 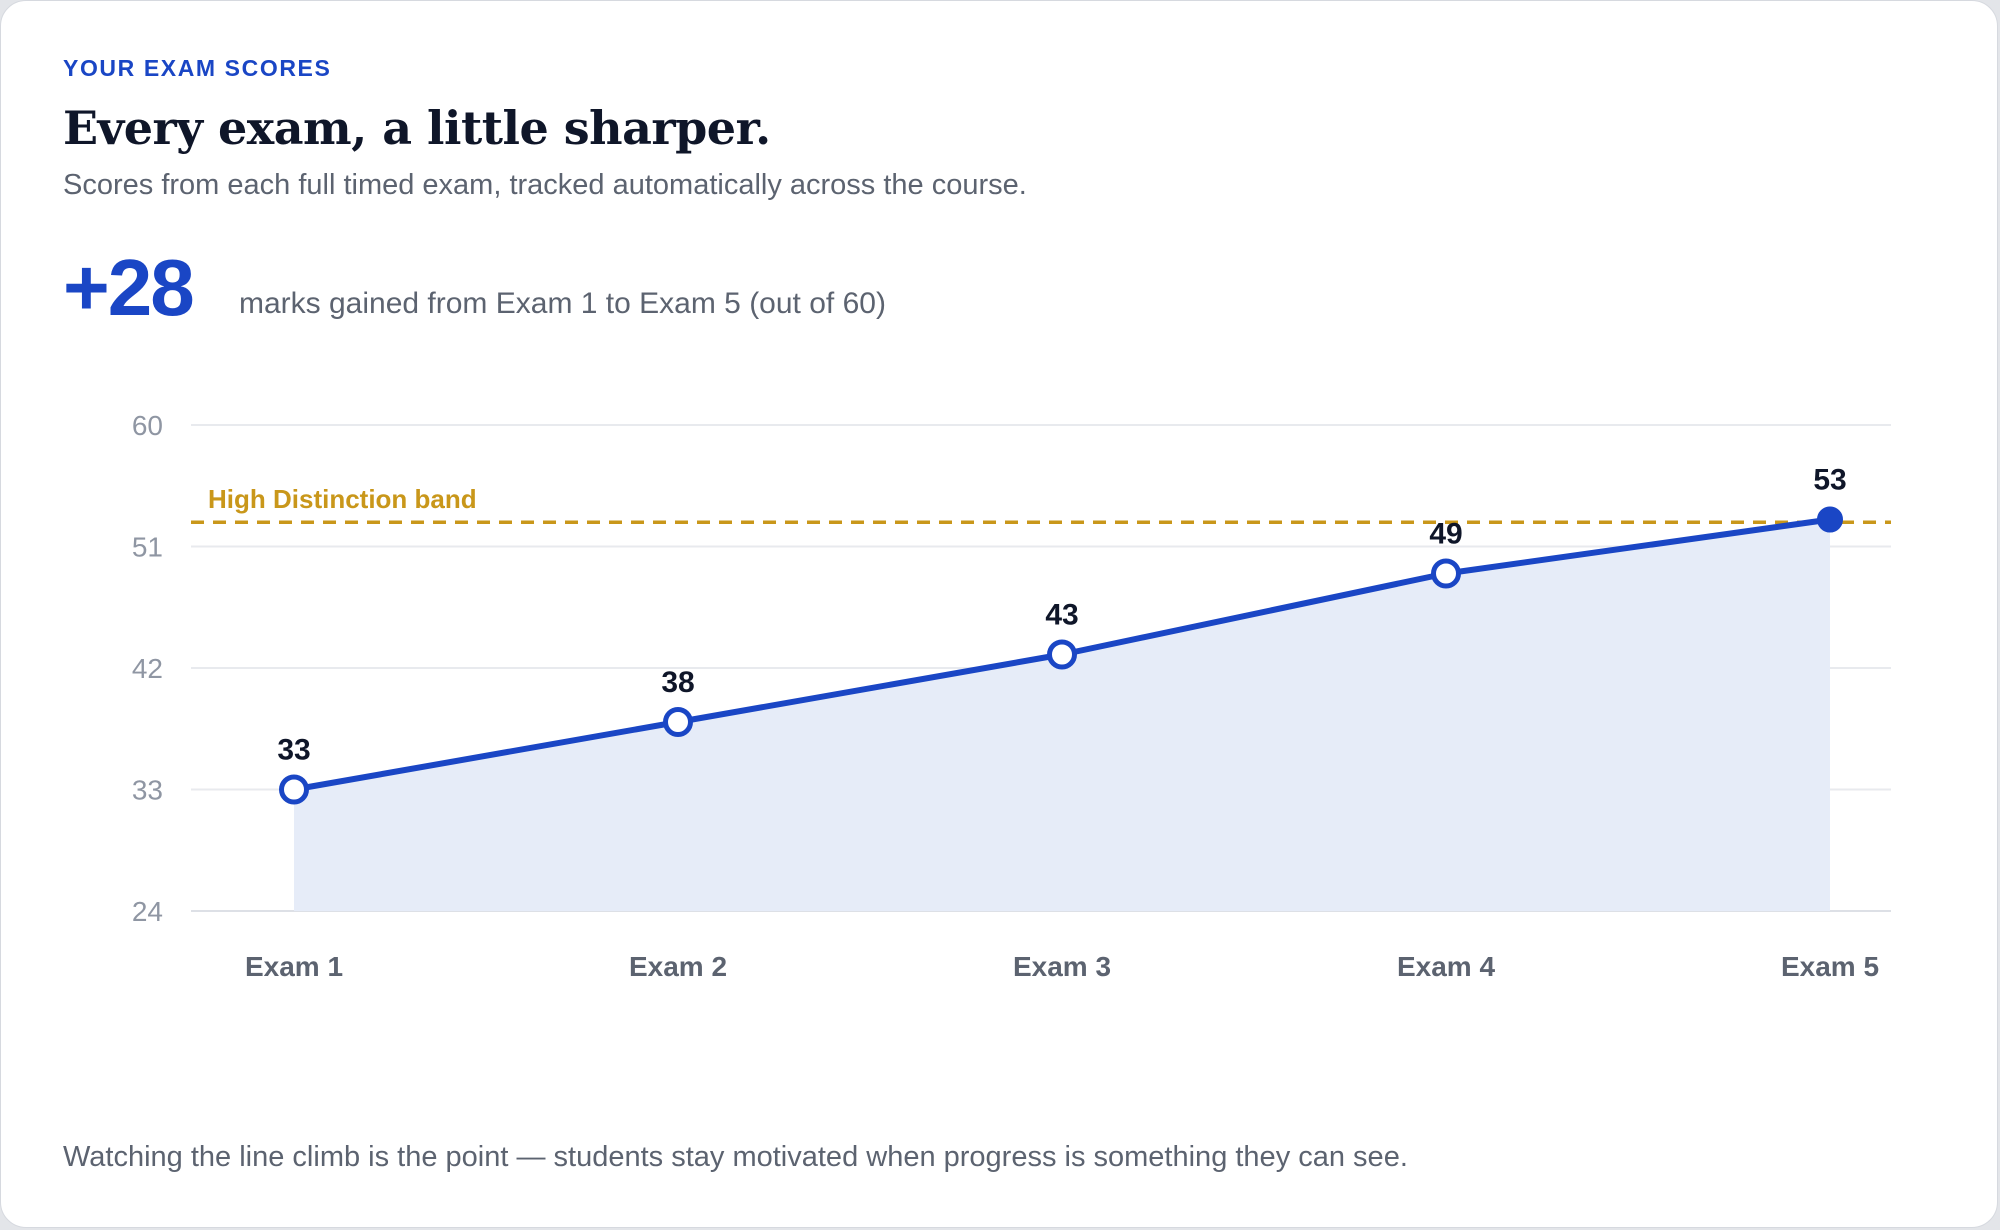 I want to click on y-tick-label: 33, so click(x=147, y=790).